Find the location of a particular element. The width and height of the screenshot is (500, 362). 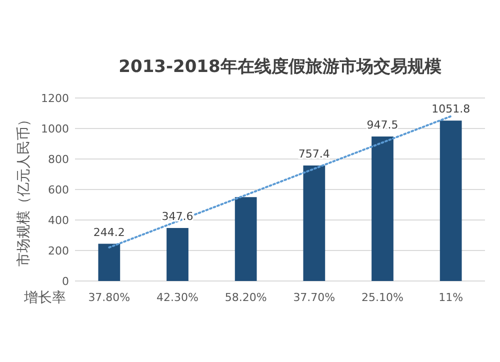

y-tick-label: 1200 is located at coordinates (55, 98).